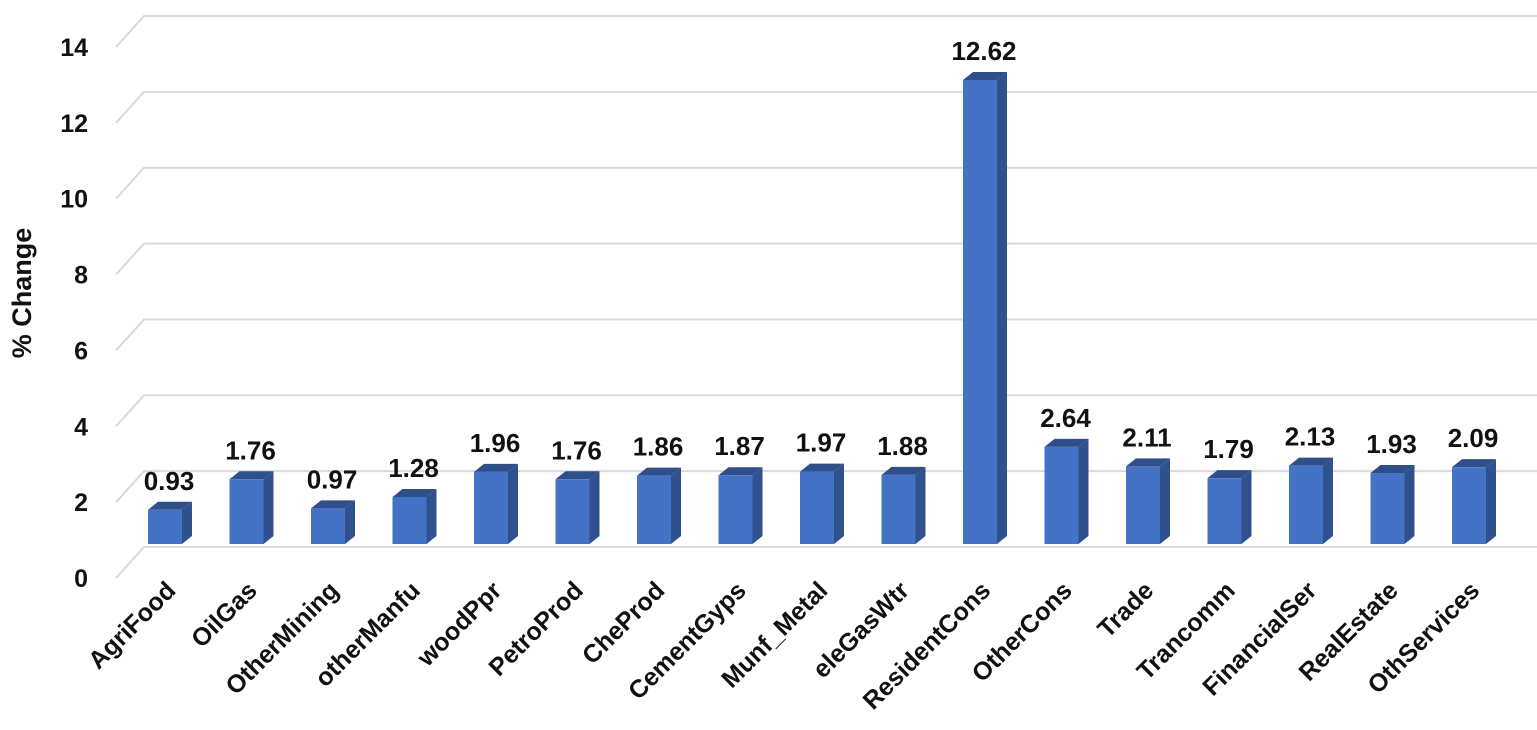  What do you see at coordinates (1391, 444) in the screenshot?
I see `data-label: 1.93` at bounding box center [1391, 444].